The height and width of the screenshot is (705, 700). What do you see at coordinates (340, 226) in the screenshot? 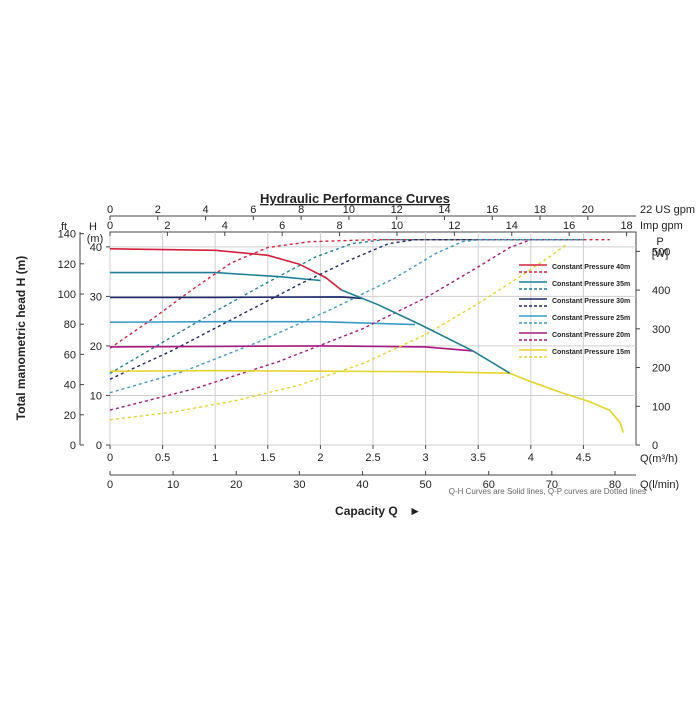
I see `x-tick-label-impgpm: 8` at bounding box center [340, 226].